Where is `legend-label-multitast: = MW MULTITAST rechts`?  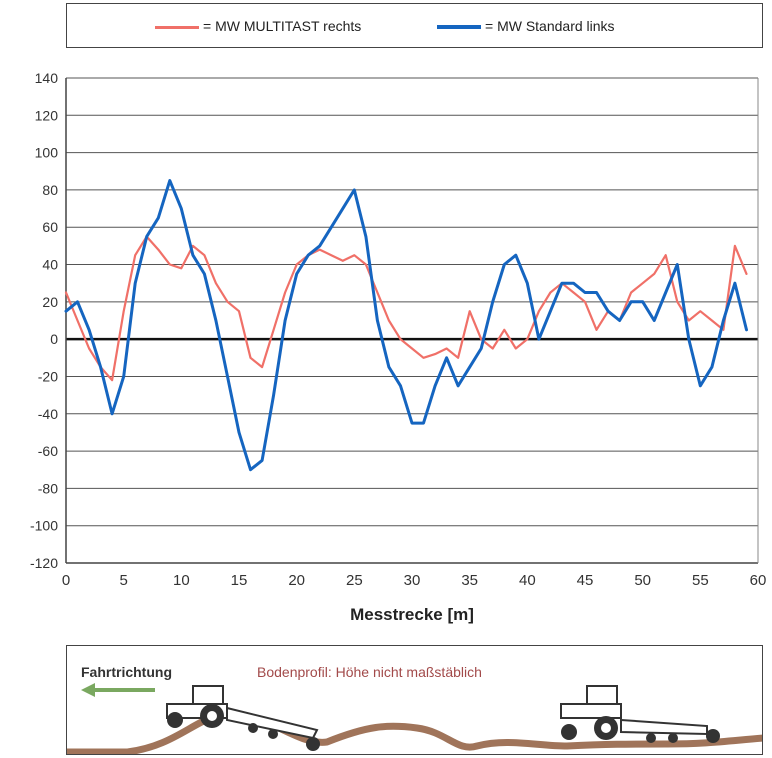 legend-label-multitast: = MW MULTITAST rechts is located at coordinates (282, 26).